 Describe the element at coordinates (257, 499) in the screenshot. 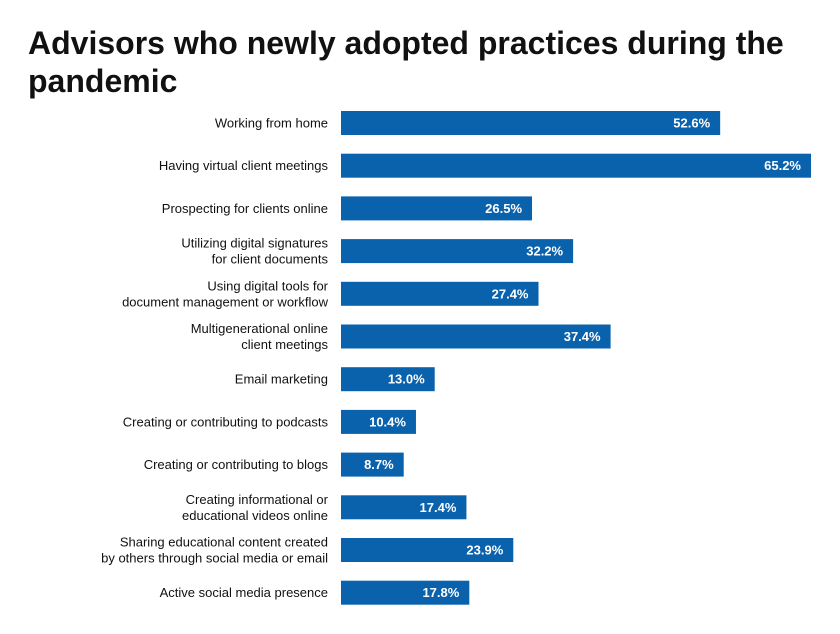

I see `category-label-line: Creating informational or` at that location.